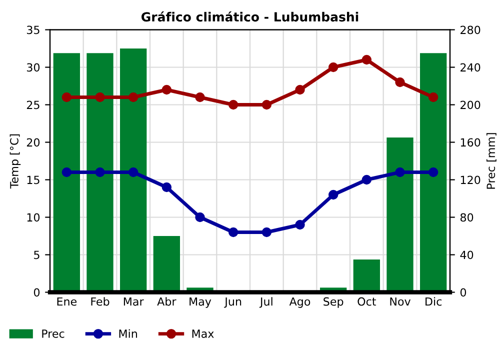  I want to click on y2-tick-label: 280, so click(470, 30).